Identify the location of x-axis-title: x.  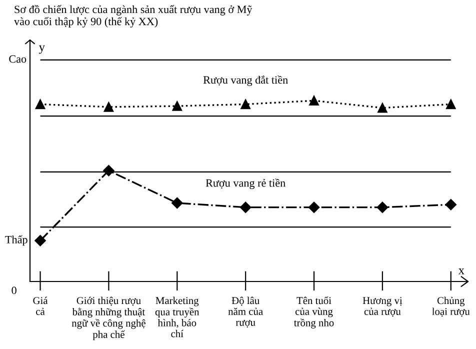
(461, 271).